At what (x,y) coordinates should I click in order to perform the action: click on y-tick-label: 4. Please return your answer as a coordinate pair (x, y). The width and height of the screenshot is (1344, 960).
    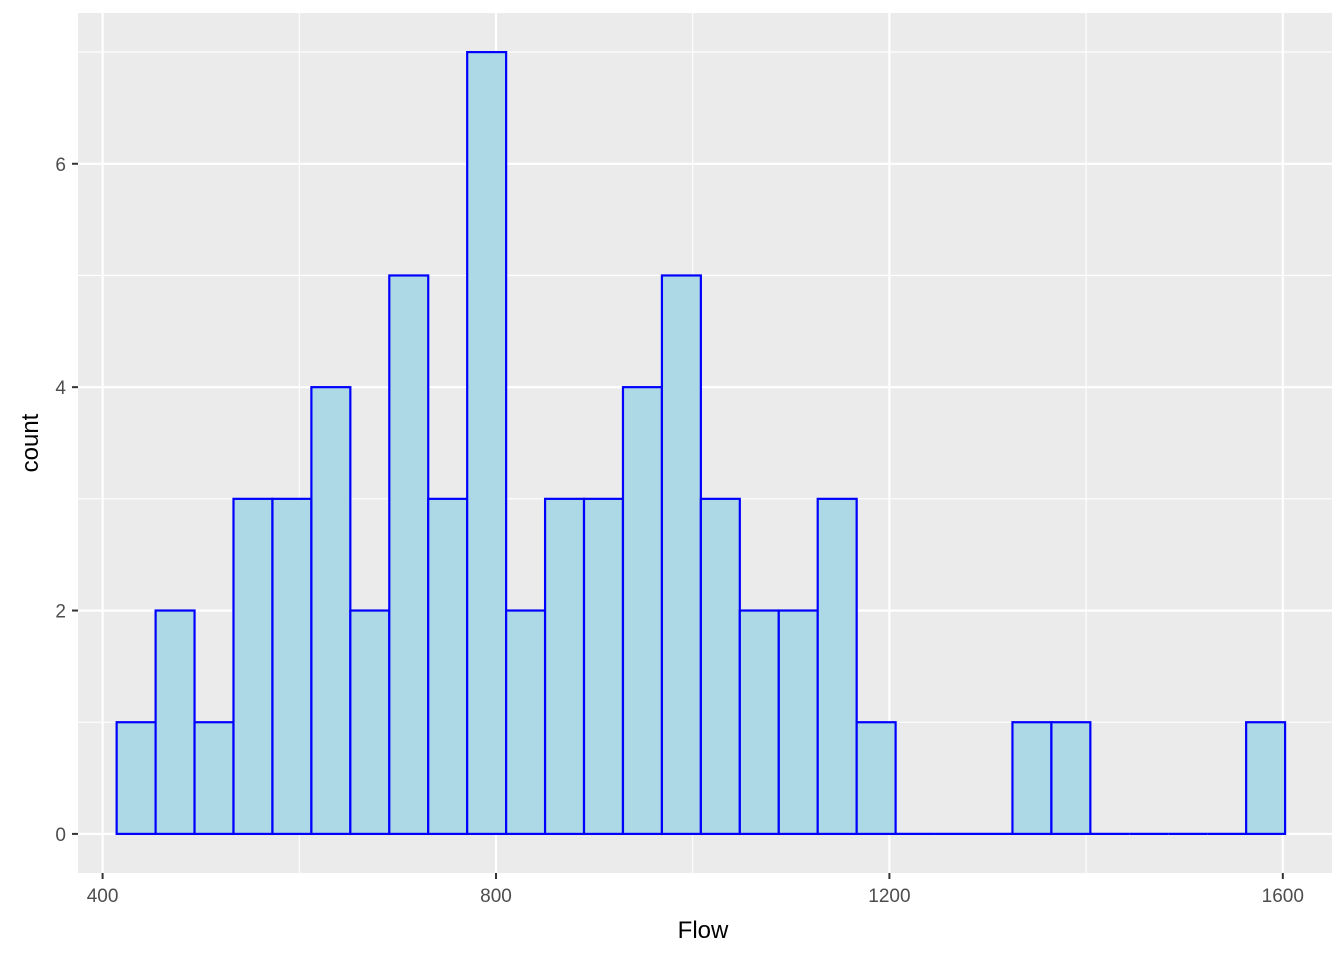
    Looking at the image, I should click on (60, 388).